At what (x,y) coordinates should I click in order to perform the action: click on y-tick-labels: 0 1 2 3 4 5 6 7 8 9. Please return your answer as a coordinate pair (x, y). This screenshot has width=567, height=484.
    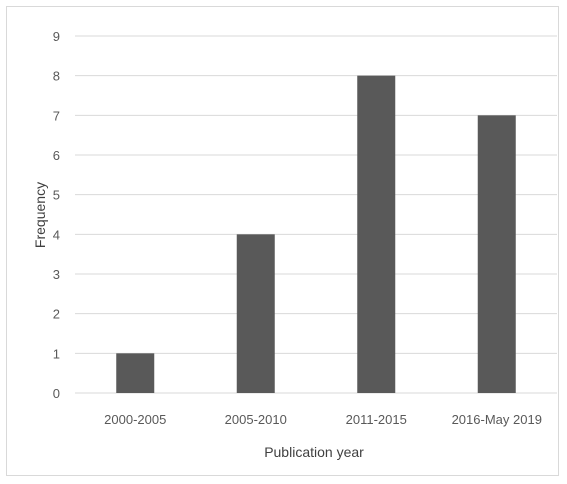
    Looking at the image, I should click on (56, 215).